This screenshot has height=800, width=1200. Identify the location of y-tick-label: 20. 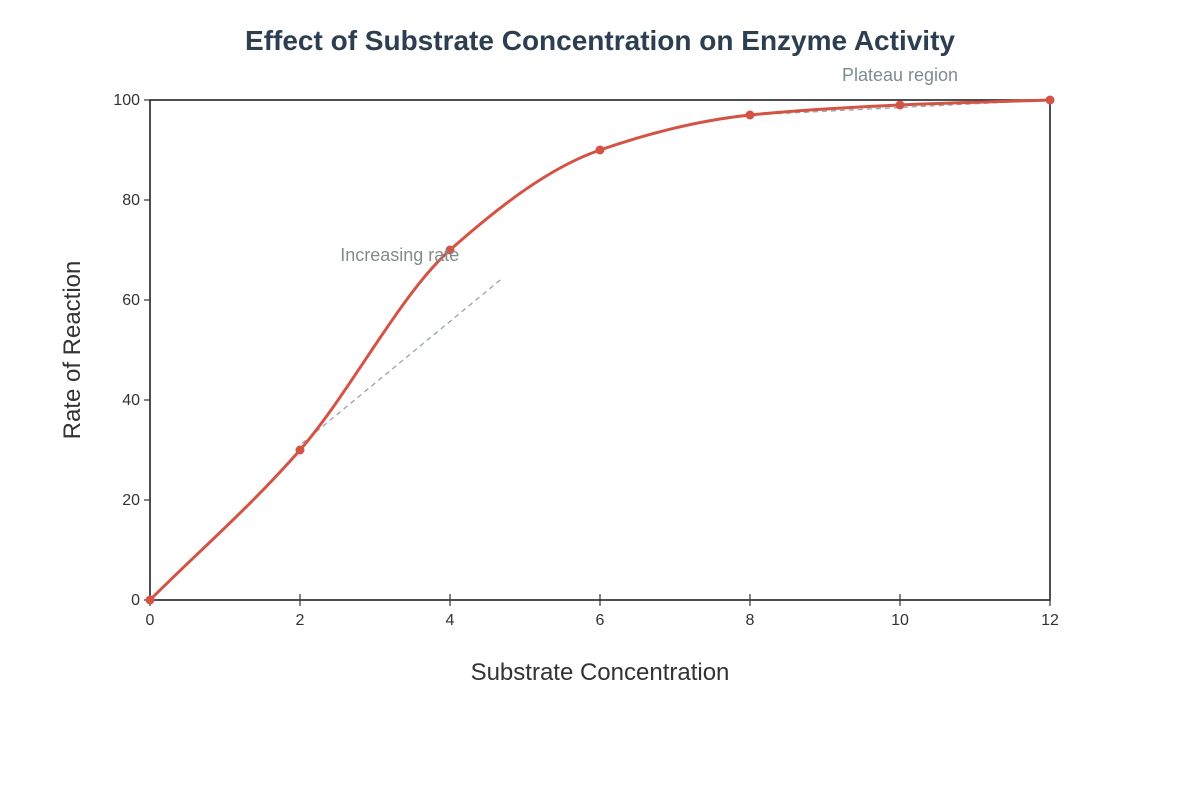
(131, 500).